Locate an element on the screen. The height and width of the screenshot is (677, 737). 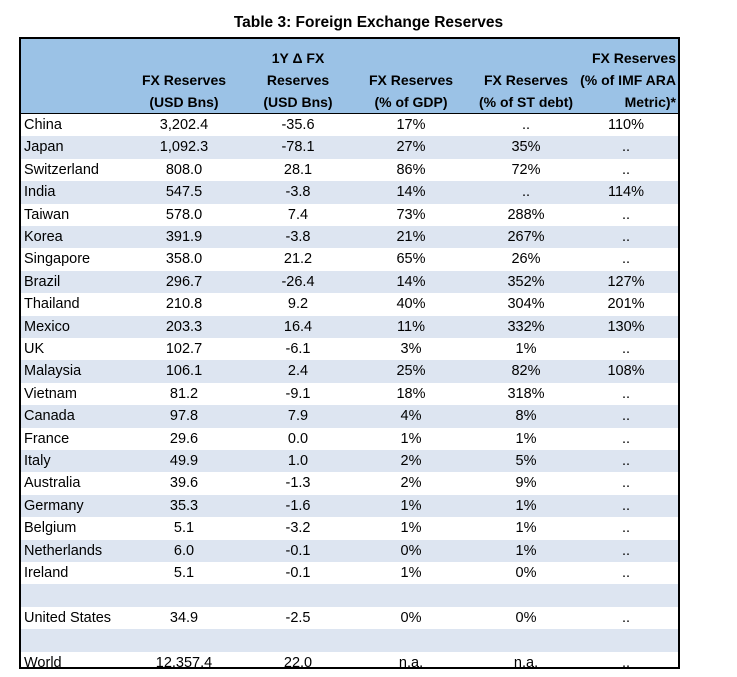
header-pct-imf-ara: FX Reserves (% of IMF ARA Metric)* is located at coordinates (626, 77).